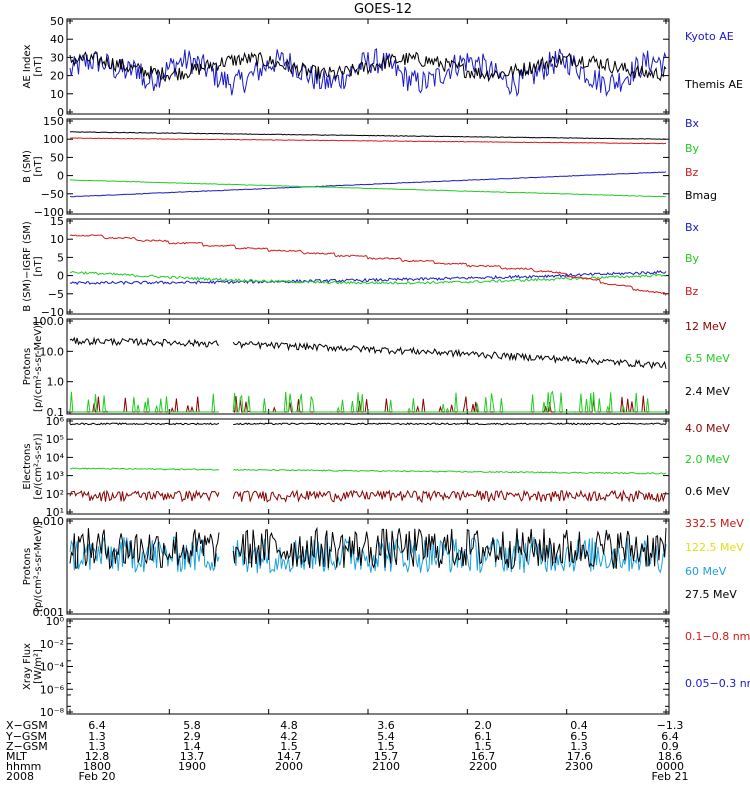 Image resolution: width=750 pixels, height=804 pixels. Describe the element at coordinates (57, 221) in the screenshot. I see `y-tick-label: 15` at that location.